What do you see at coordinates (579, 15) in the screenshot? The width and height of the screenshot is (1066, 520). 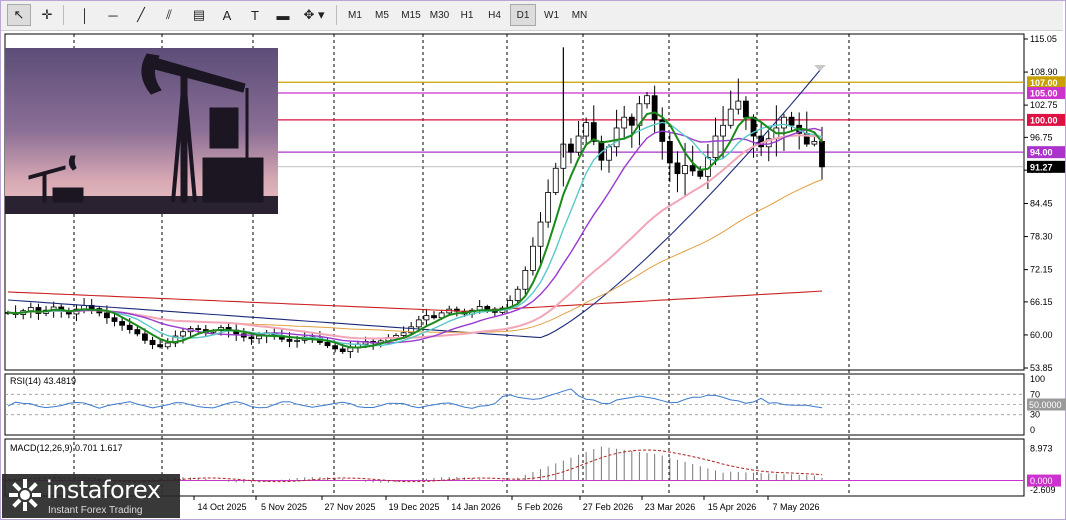 I see `timeframe-mn-button: MN` at bounding box center [579, 15].